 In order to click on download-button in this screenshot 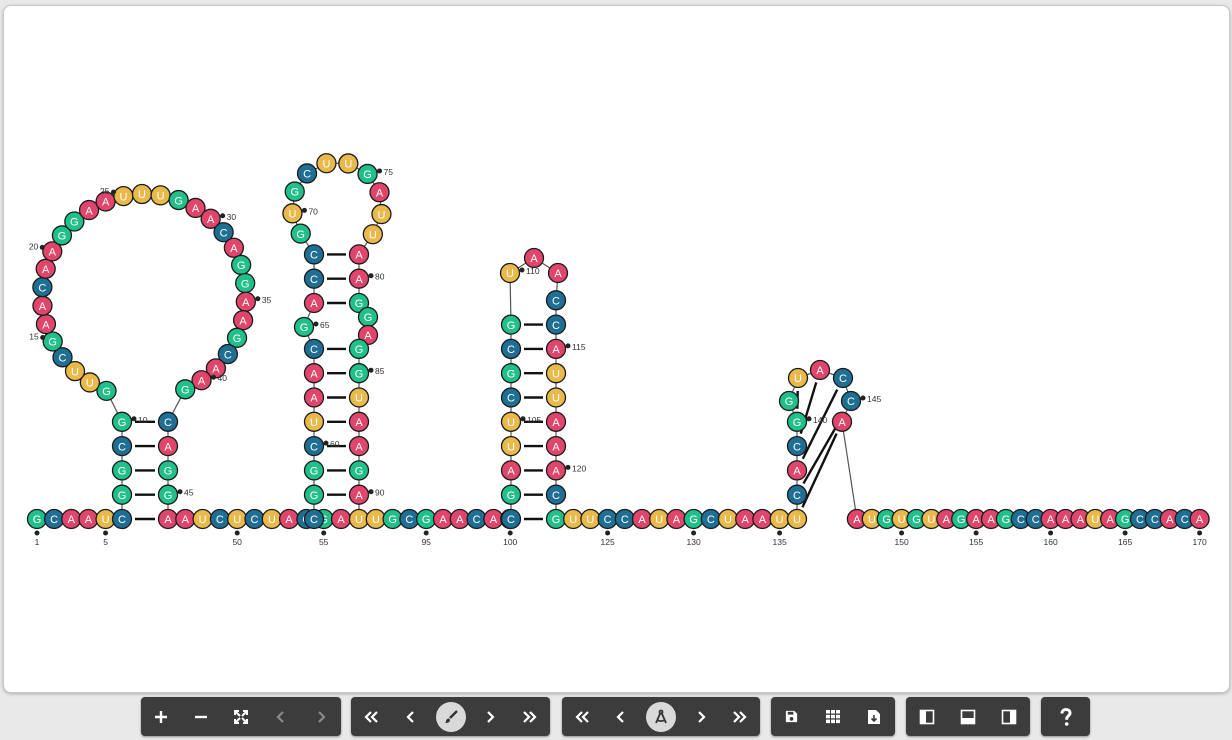, I will do `click(874, 716)`.